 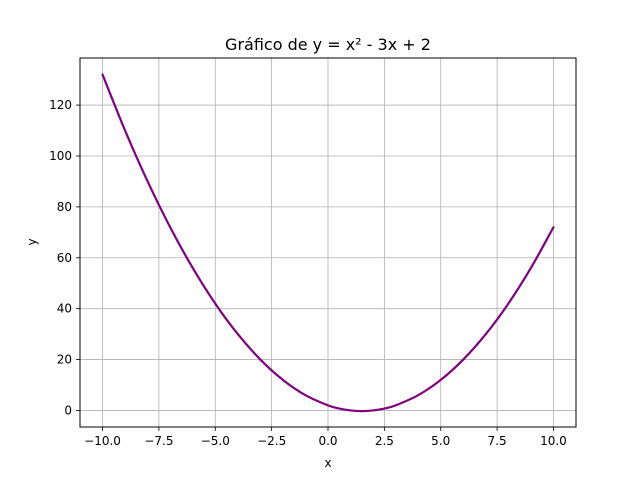 I want to click on y-axis-ticks: 0 20 40 60 80 100 120, so click(x=64, y=257).